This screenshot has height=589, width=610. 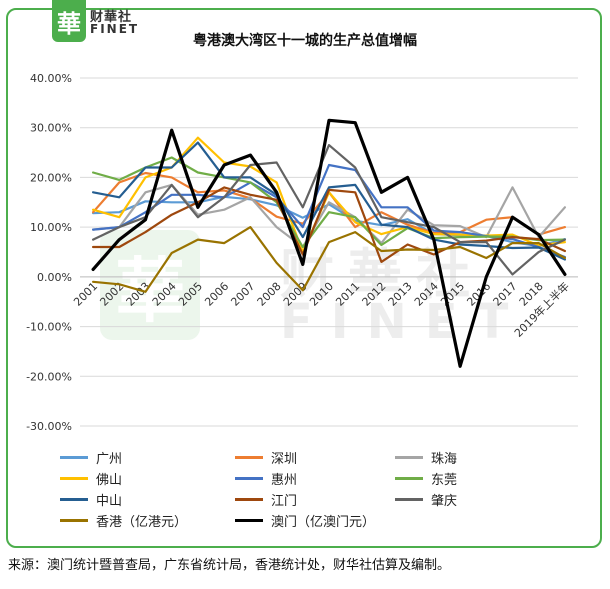 What do you see at coordinates (323, 522) in the screenshot?
I see `legend-label: 澳门（亿澳门元）` at bounding box center [323, 522].